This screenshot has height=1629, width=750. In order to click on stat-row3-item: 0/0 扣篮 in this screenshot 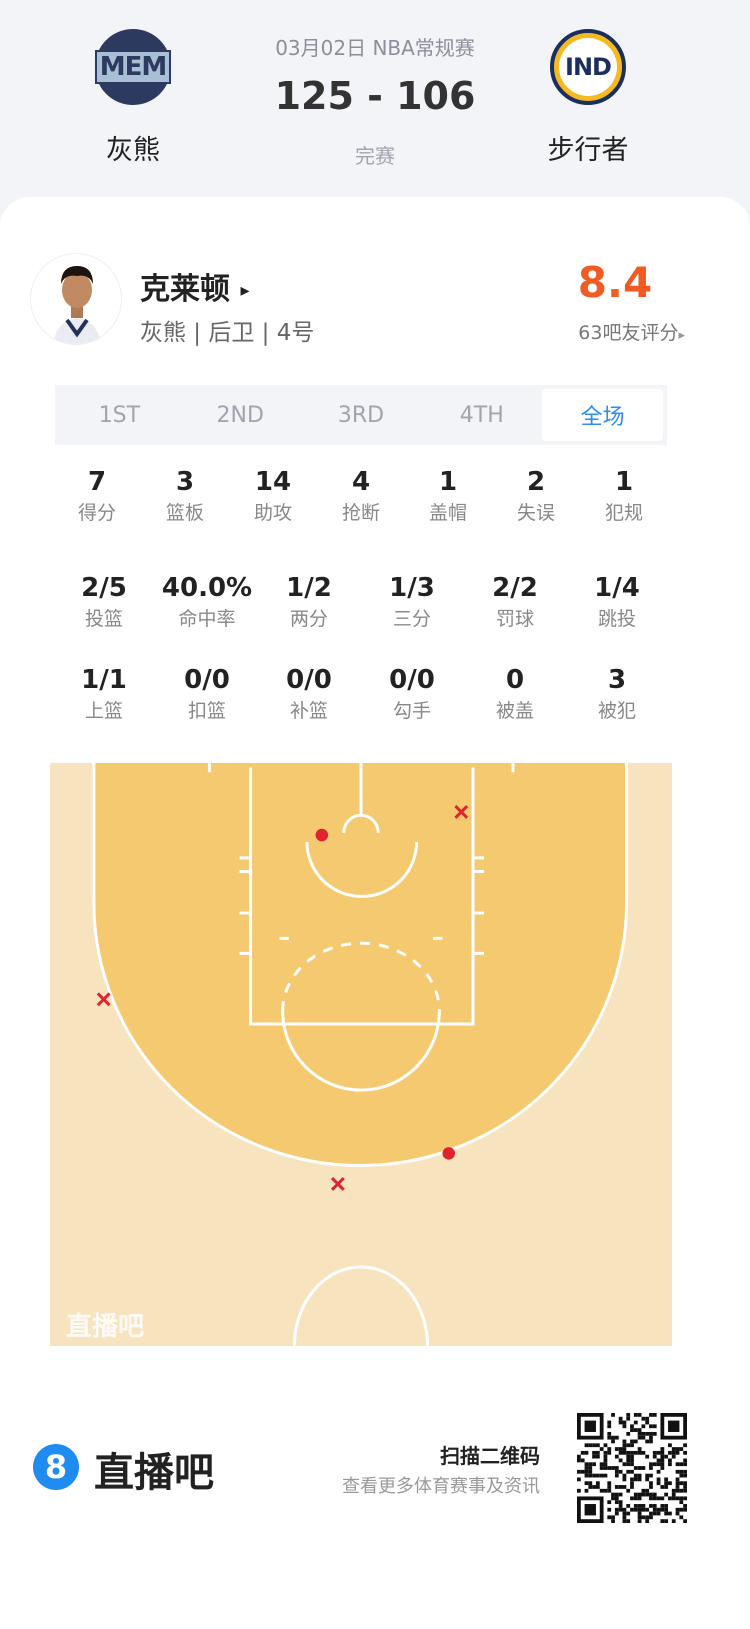, I will do `click(207, 695)`.